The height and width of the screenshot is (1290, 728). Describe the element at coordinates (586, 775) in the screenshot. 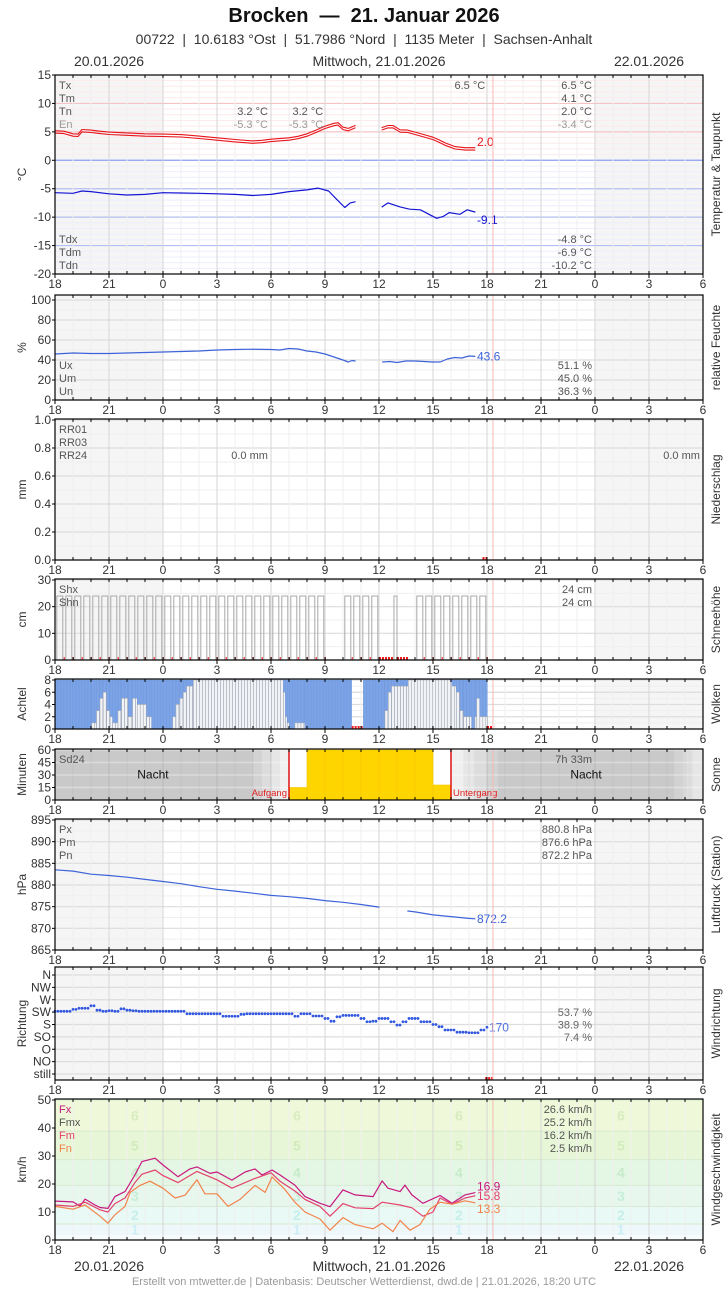

I see `night-label: Nacht` at that location.